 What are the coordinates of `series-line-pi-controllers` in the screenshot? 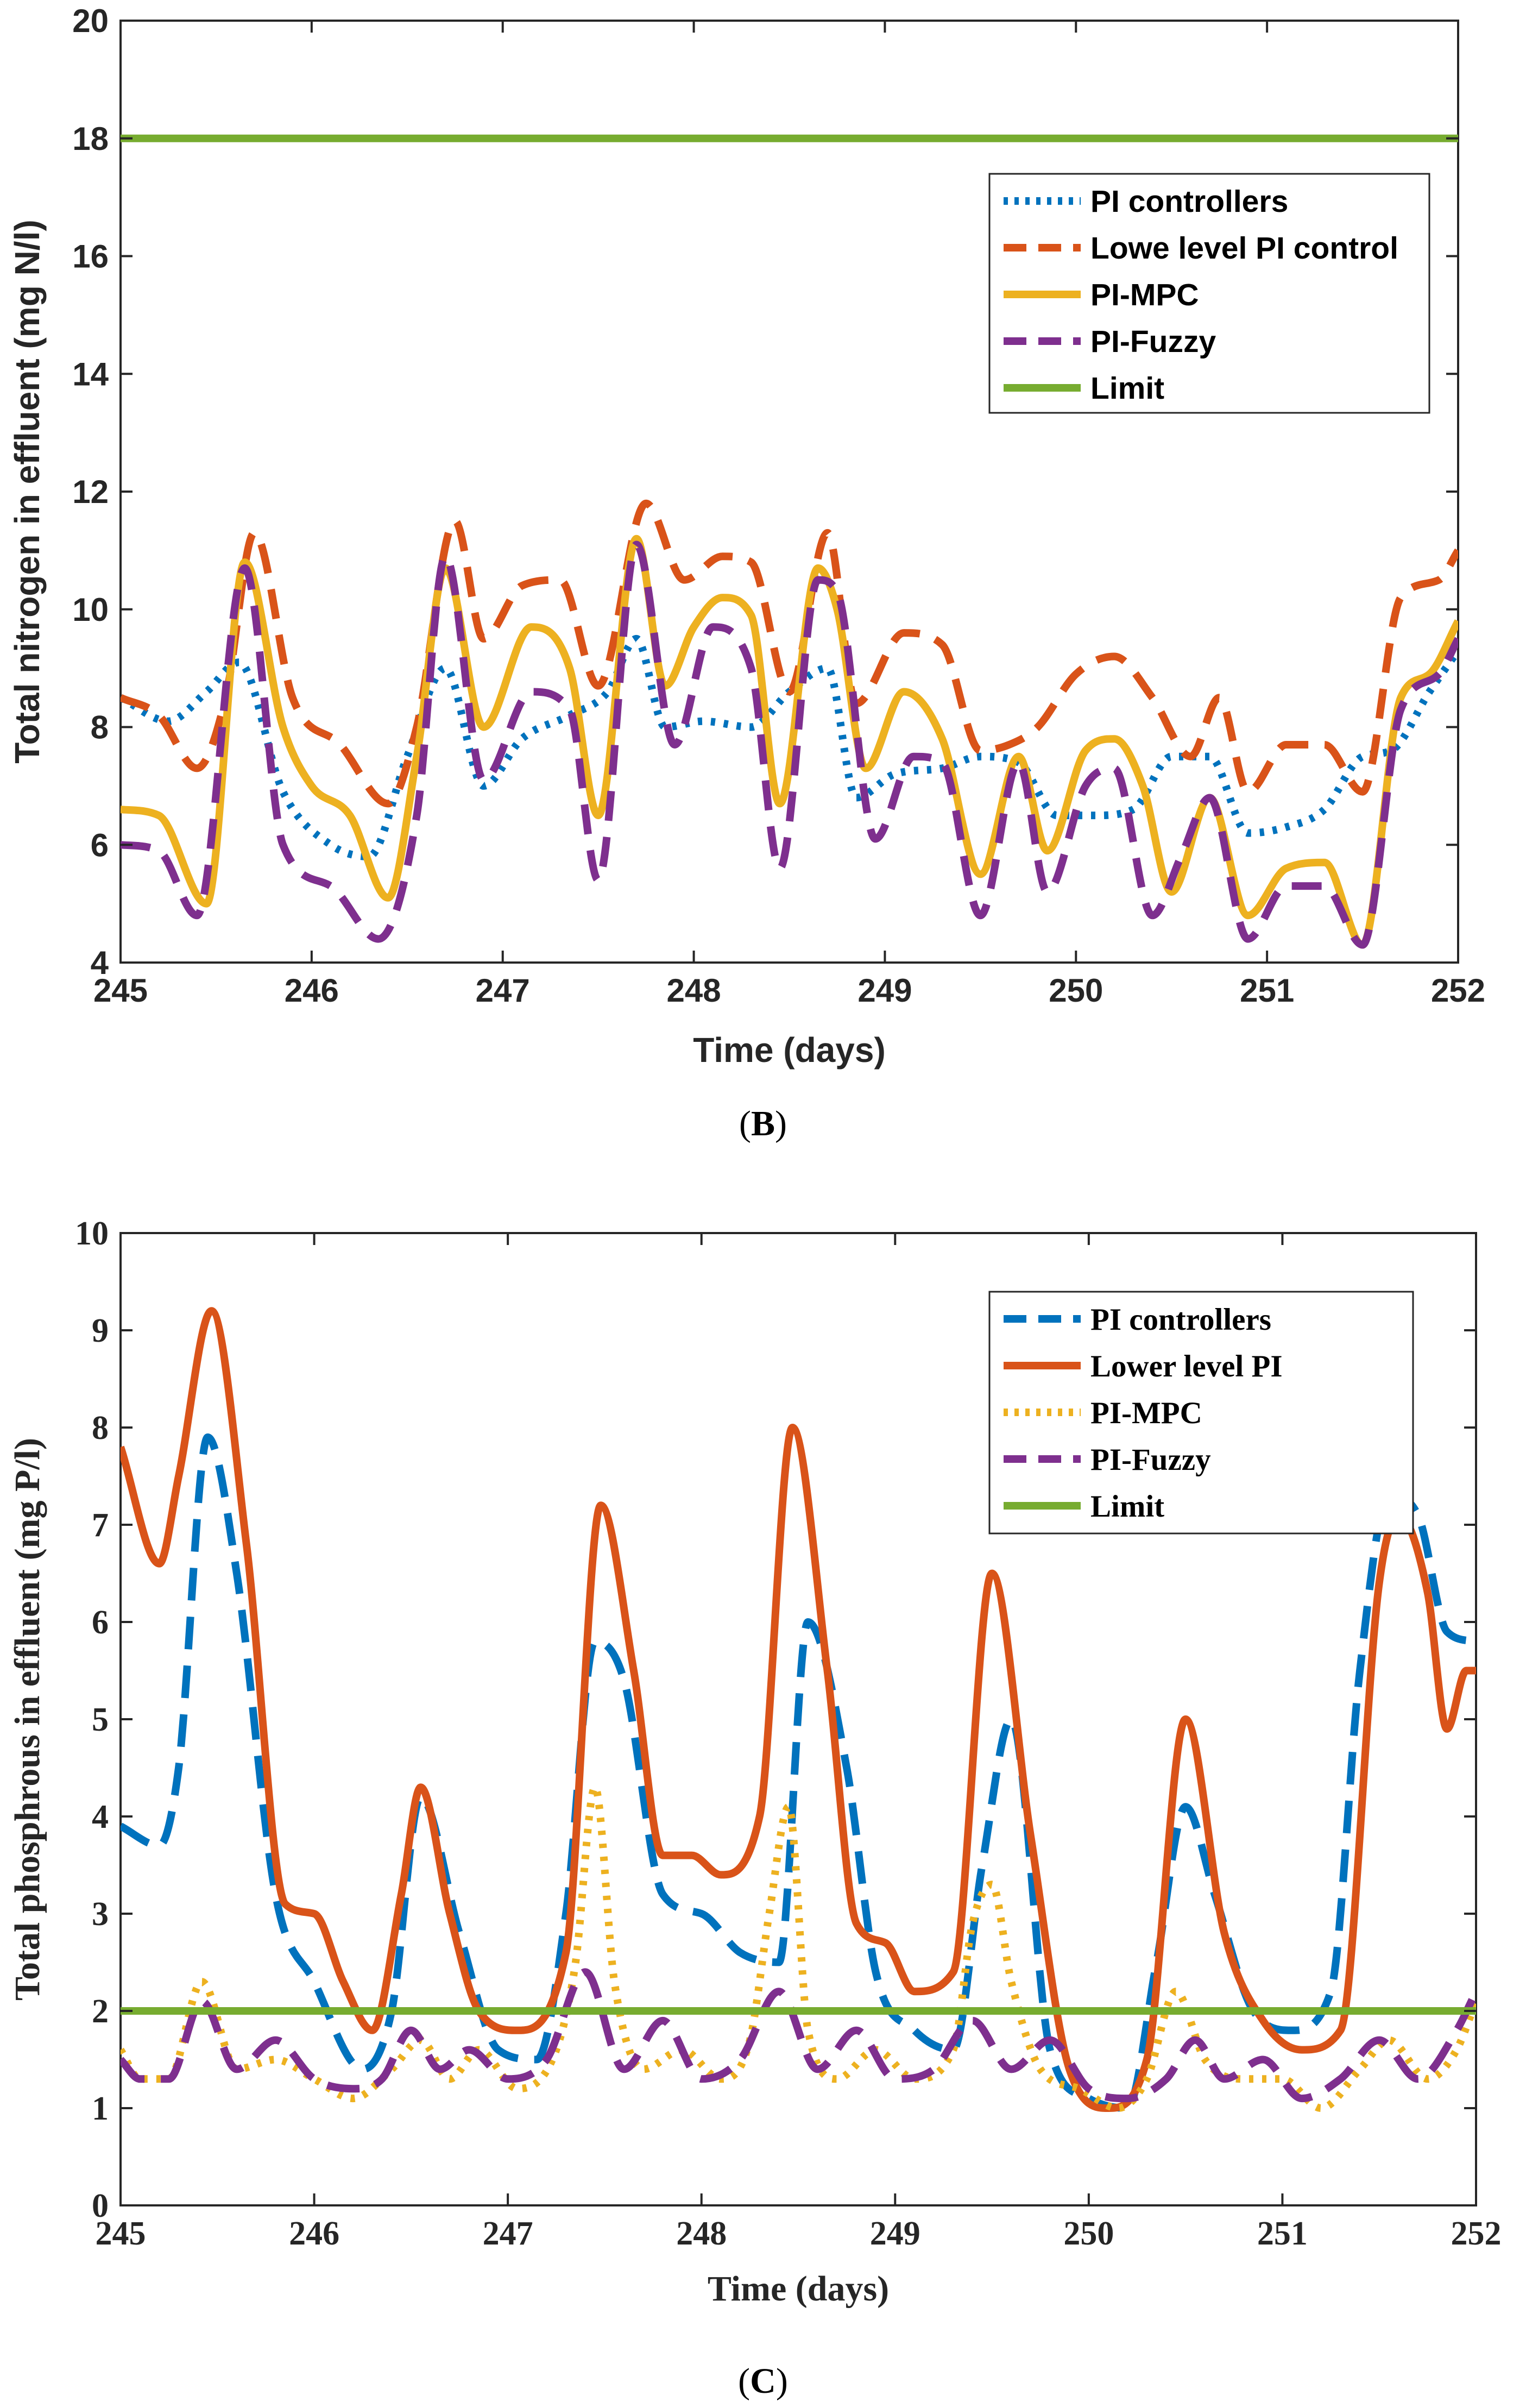 It's located at (790, 747).